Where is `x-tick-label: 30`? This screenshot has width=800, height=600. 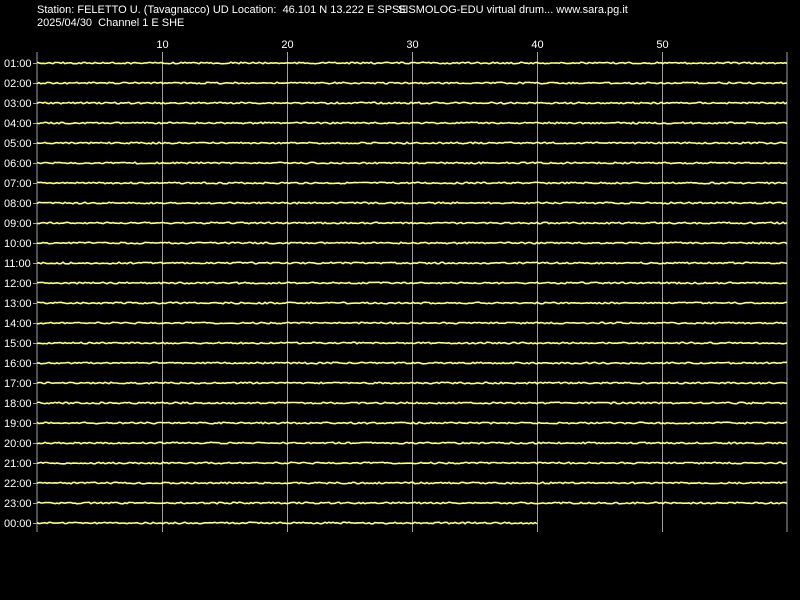 x-tick-label: 30 is located at coordinates (412, 45).